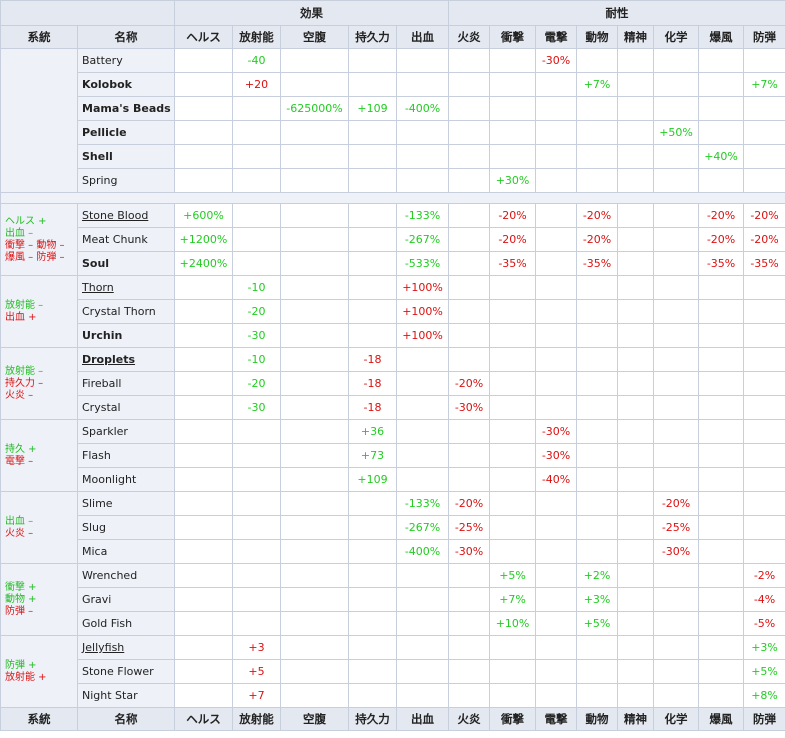 This screenshot has width=785, height=738. Describe the element at coordinates (39, 120) in the screenshot. I see `group-label` at that location.